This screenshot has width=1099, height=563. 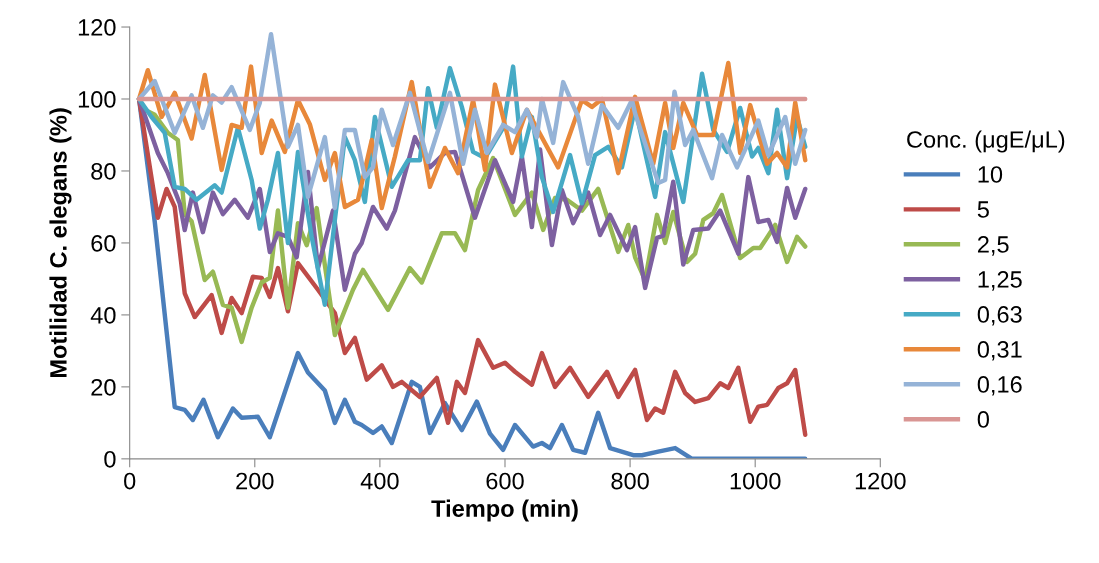 What do you see at coordinates (880, 481) in the screenshot?
I see `x-tick-label: 1200` at bounding box center [880, 481].